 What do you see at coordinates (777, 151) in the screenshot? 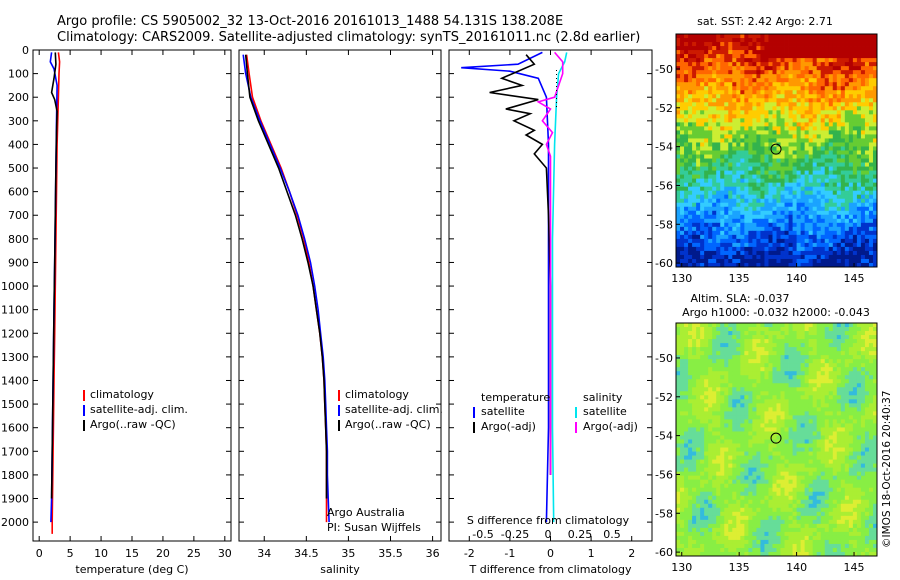
I see `sst_map-field` at bounding box center [777, 151].